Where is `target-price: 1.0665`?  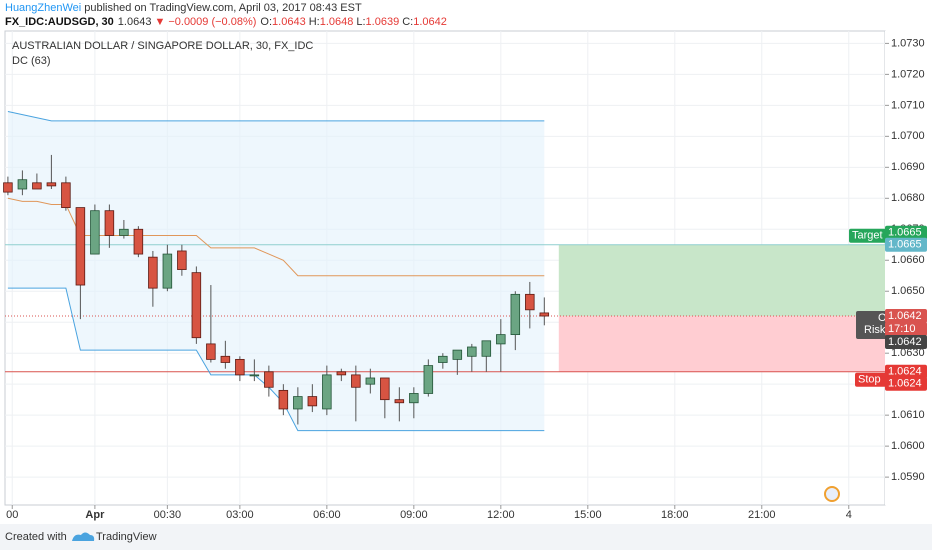
target-price: 1.0665 is located at coordinates (905, 233).